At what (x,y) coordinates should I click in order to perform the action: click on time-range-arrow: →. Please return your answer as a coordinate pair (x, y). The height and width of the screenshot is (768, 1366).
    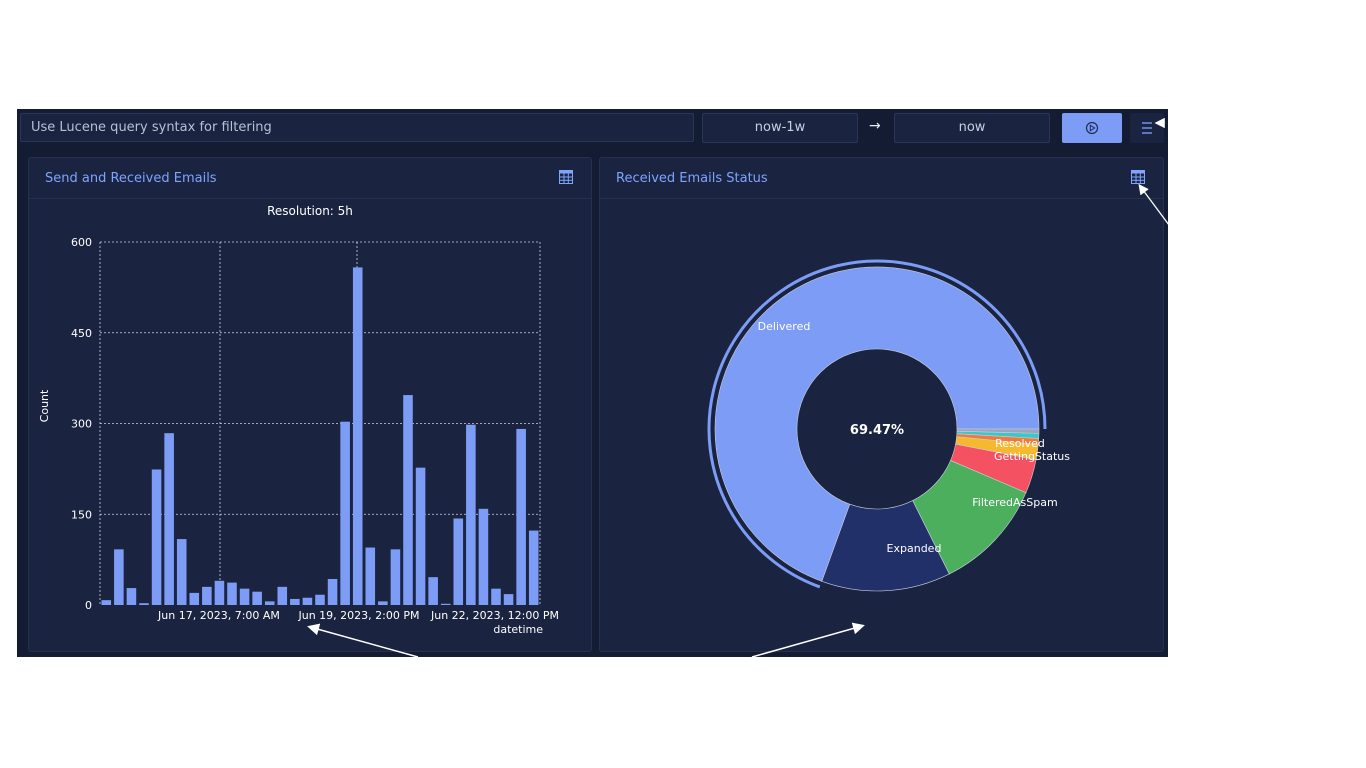
    Looking at the image, I should click on (875, 126).